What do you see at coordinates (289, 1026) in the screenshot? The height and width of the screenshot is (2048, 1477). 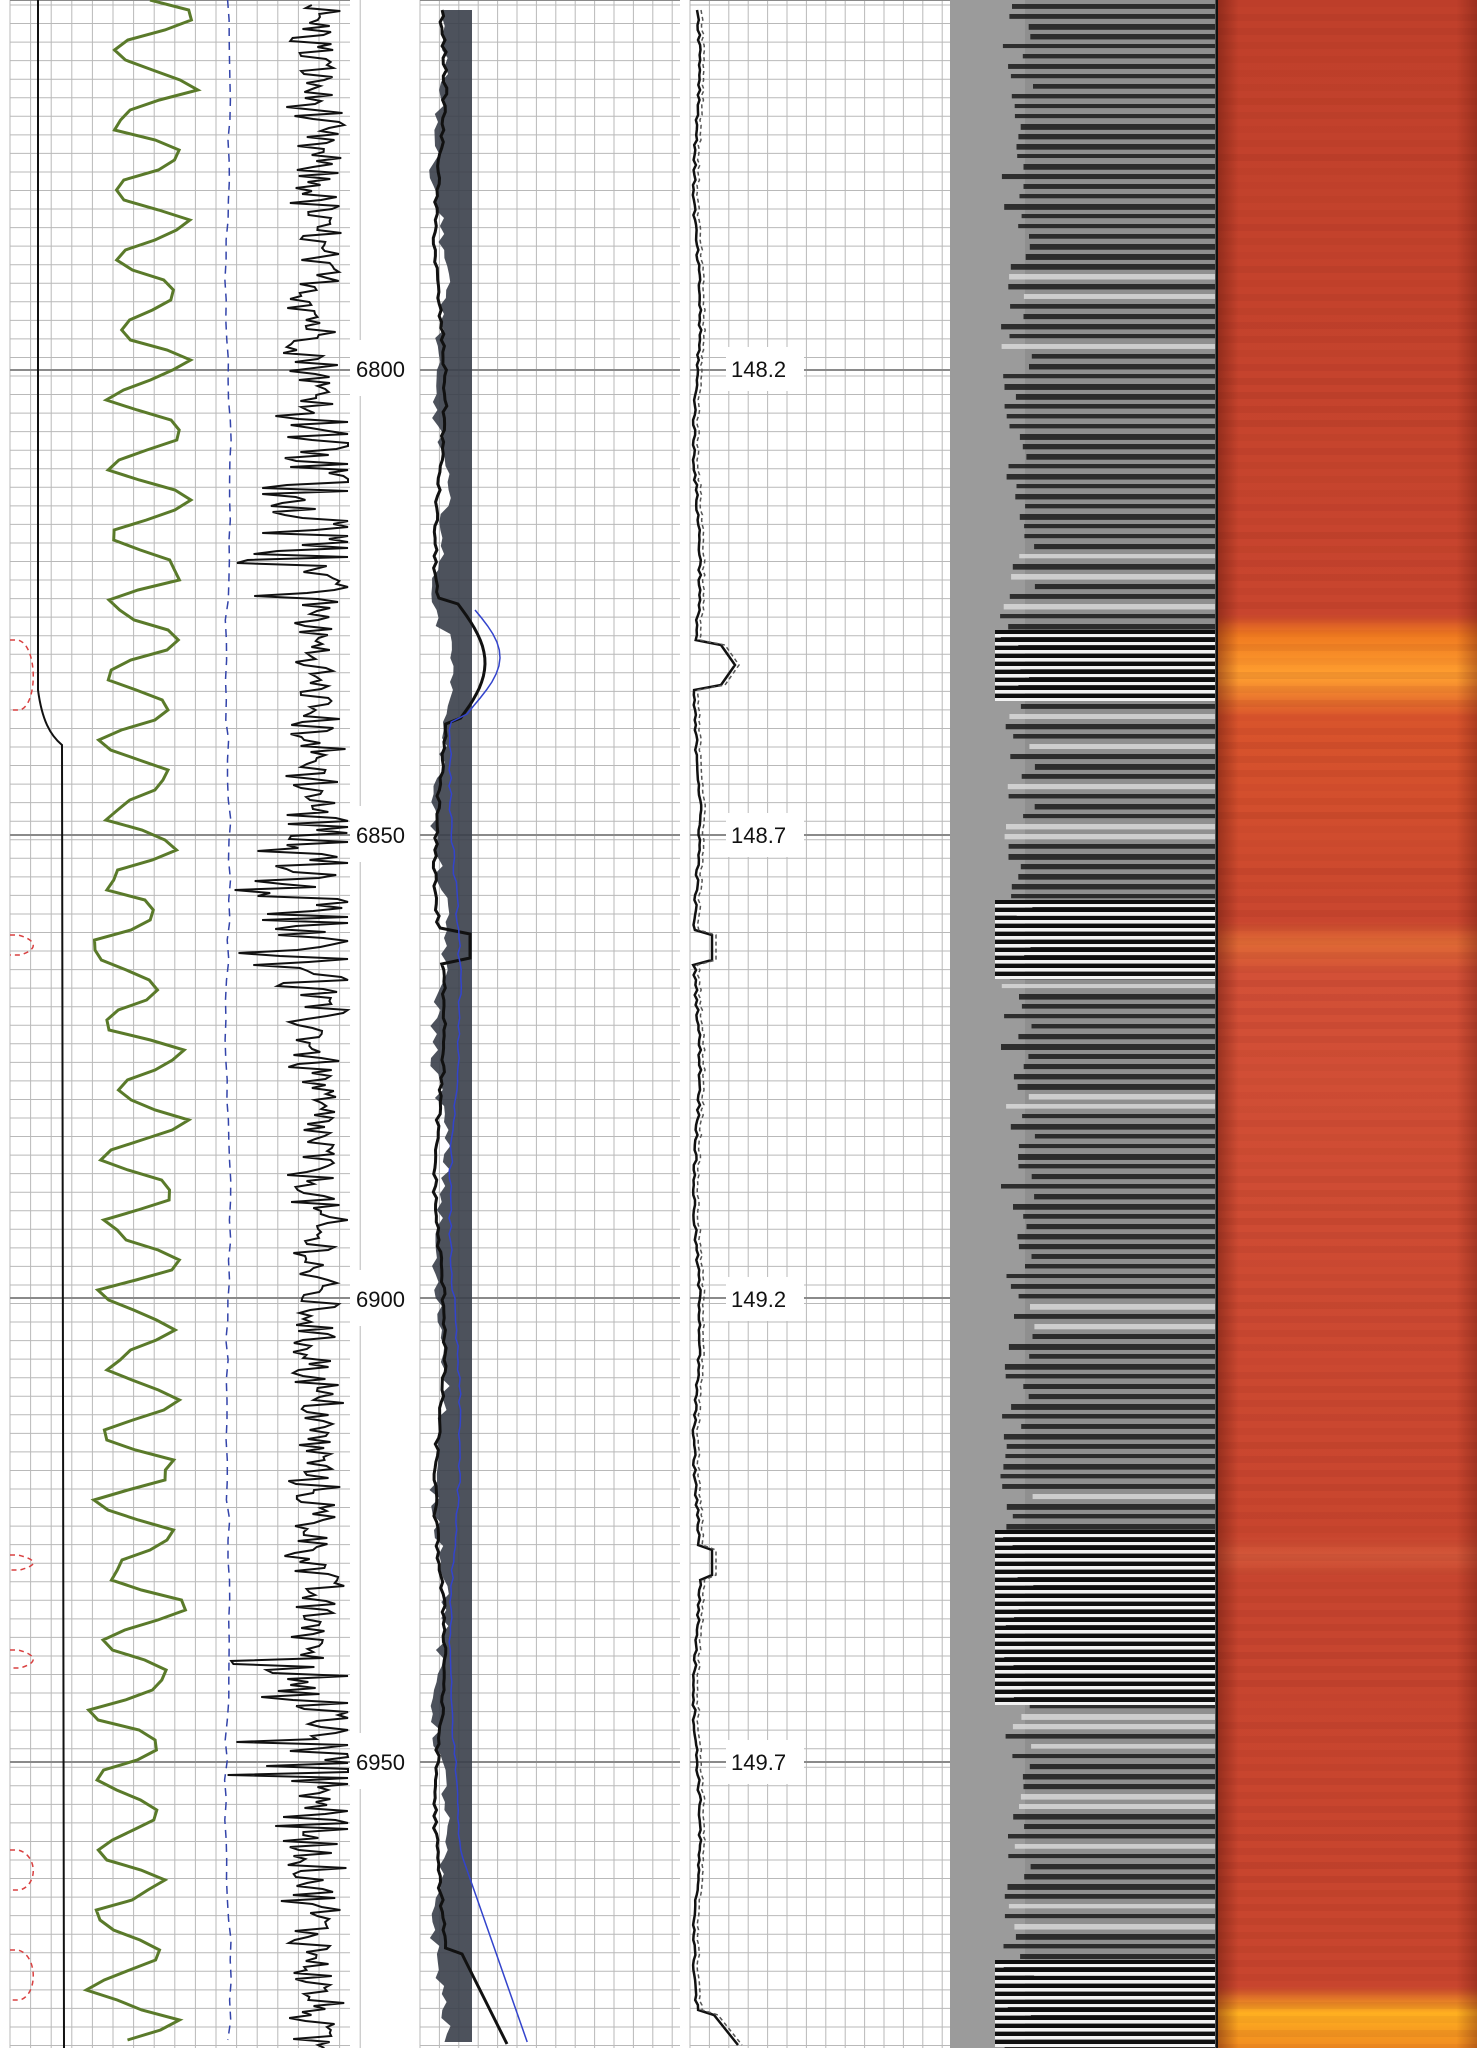 I see `track1-spiky-curve` at bounding box center [289, 1026].